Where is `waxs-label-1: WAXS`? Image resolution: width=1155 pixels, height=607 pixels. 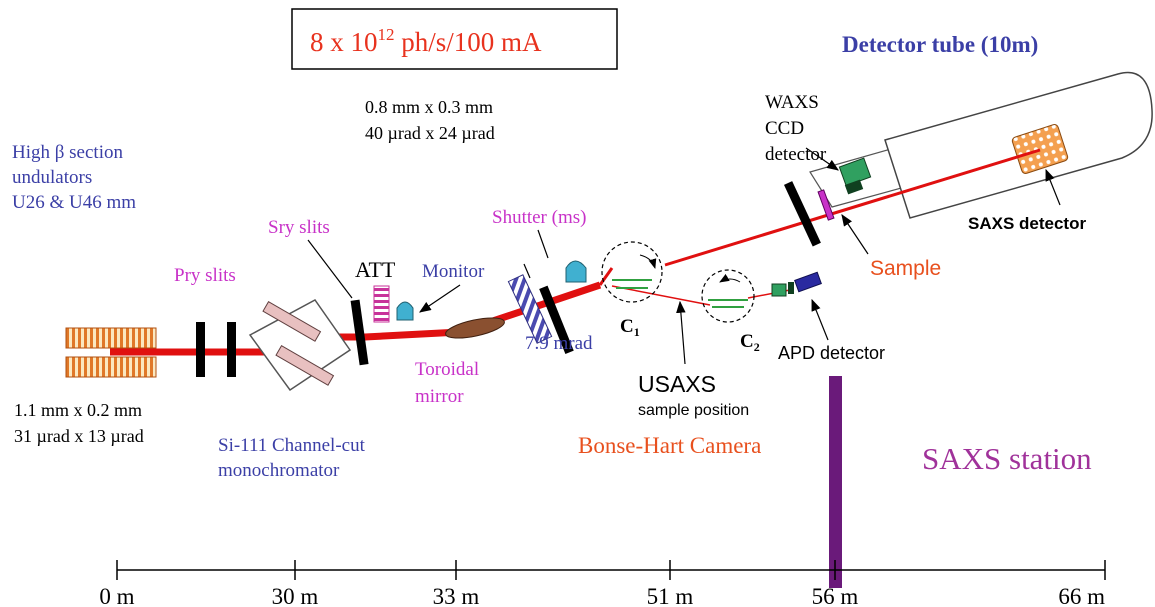
waxs-label-1: WAXS is located at coordinates (792, 102).